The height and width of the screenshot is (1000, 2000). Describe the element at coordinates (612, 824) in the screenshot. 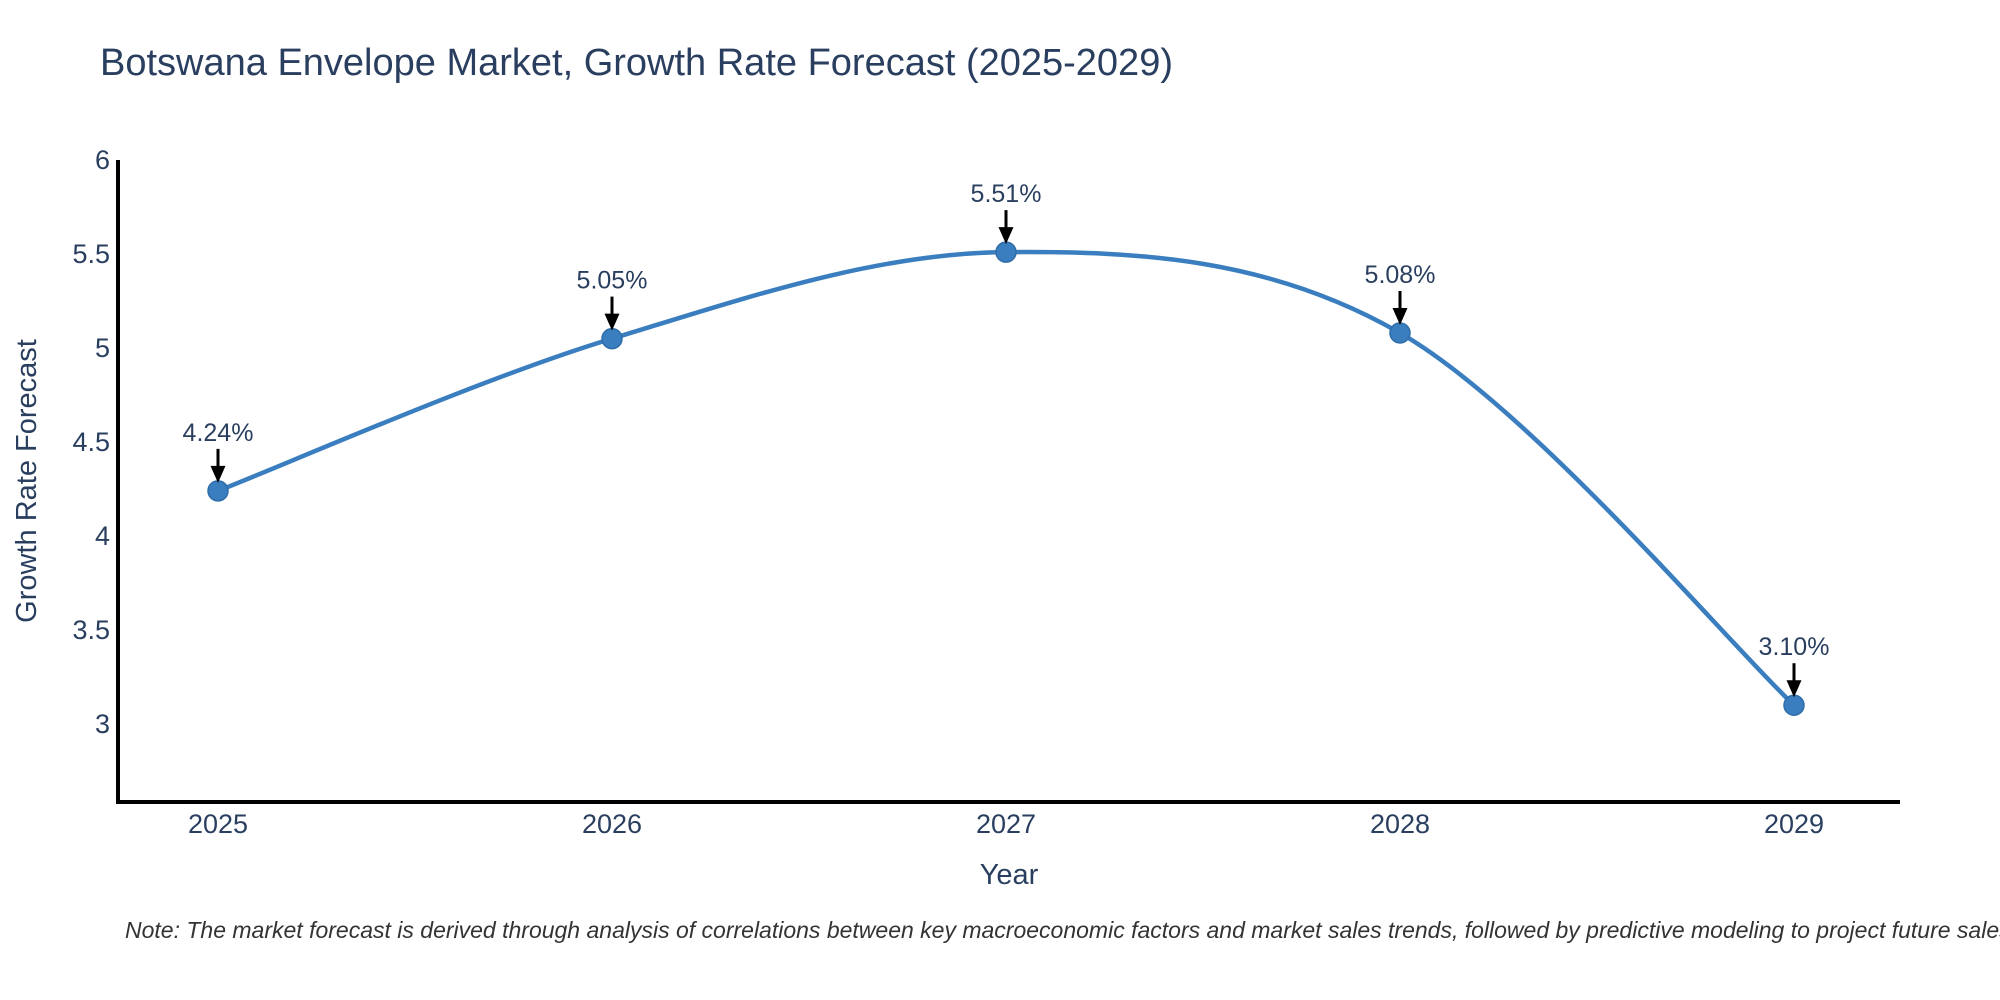

I see `x-tick-label-2026: 2026` at that location.